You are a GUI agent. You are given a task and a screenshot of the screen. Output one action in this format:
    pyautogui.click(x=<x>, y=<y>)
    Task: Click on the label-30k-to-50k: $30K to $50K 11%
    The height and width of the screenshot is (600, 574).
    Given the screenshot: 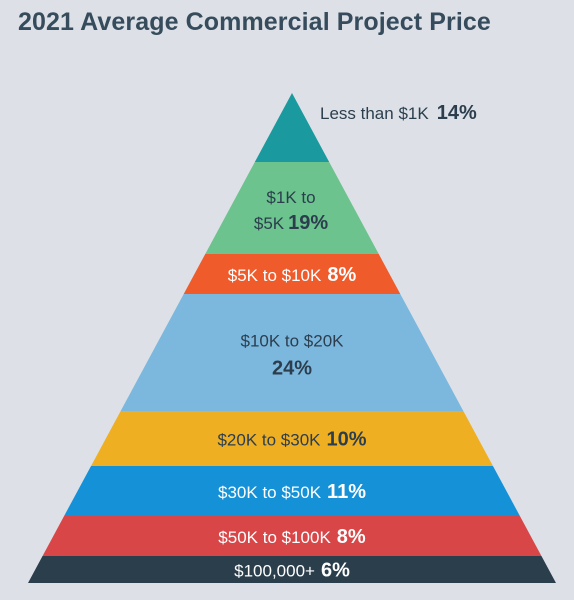 What is the action you would take?
    pyautogui.click(x=292, y=492)
    